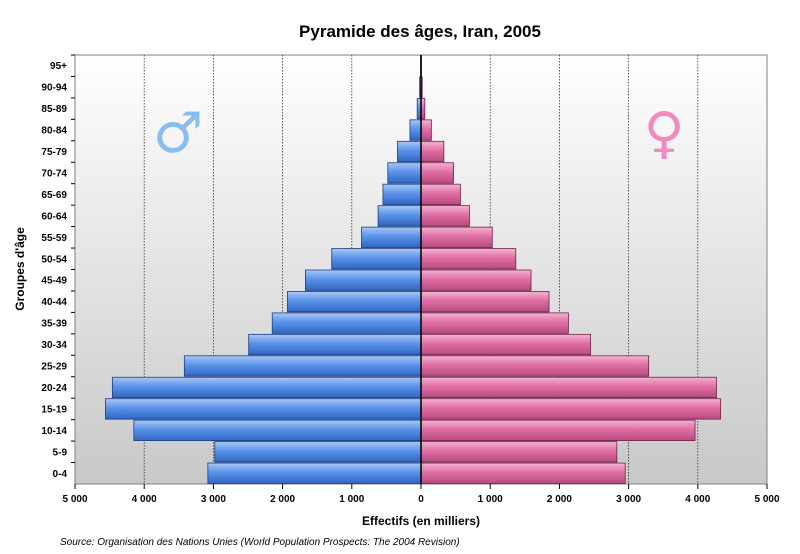 The height and width of the screenshot is (554, 800). I want to click on y-category-label: 95+, so click(58, 66).